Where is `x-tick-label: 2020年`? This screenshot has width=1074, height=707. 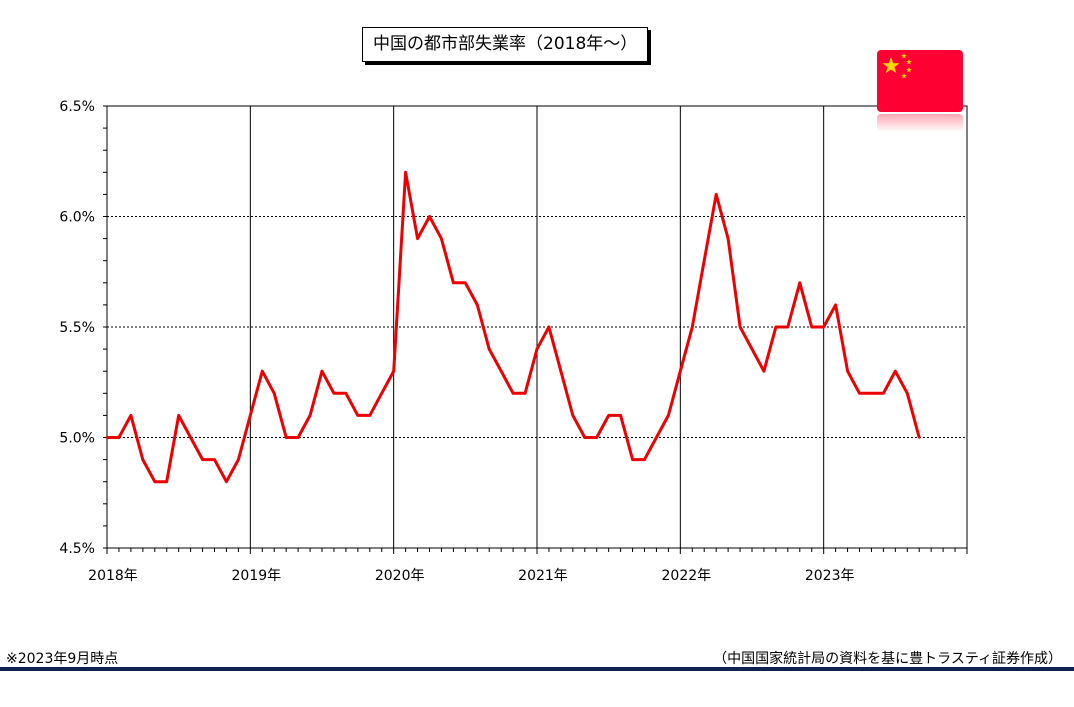 x-tick-label: 2020年 is located at coordinates (400, 576).